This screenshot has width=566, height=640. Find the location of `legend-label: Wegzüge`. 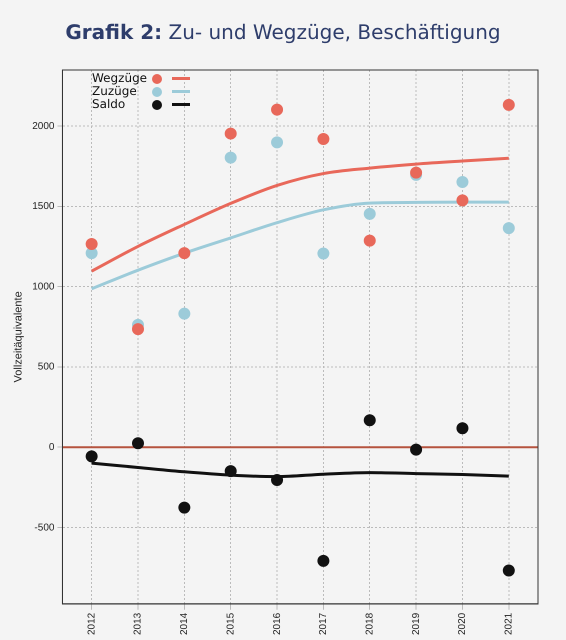

legend-label: Wegzüge is located at coordinates (120, 78).